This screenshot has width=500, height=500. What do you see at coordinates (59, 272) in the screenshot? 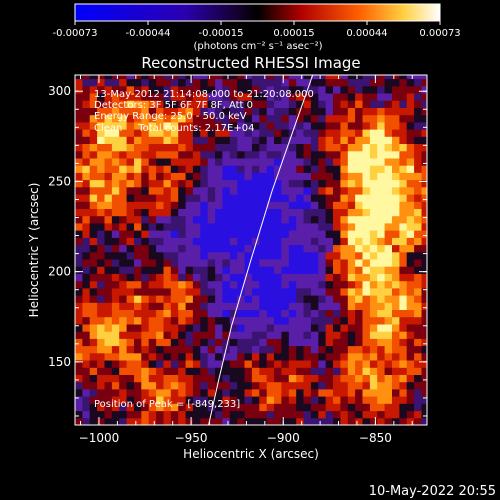
I see `y-tick-label: 200` at bounding box center [59, 272].